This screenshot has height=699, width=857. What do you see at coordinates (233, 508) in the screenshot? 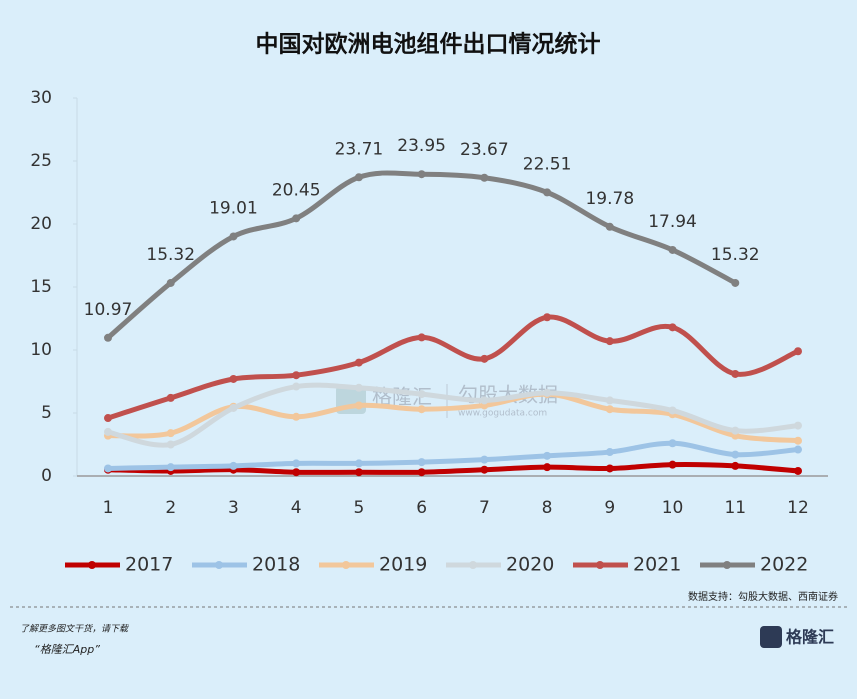
I see `x-tick-label: 3` at bounding box center [233, 508].